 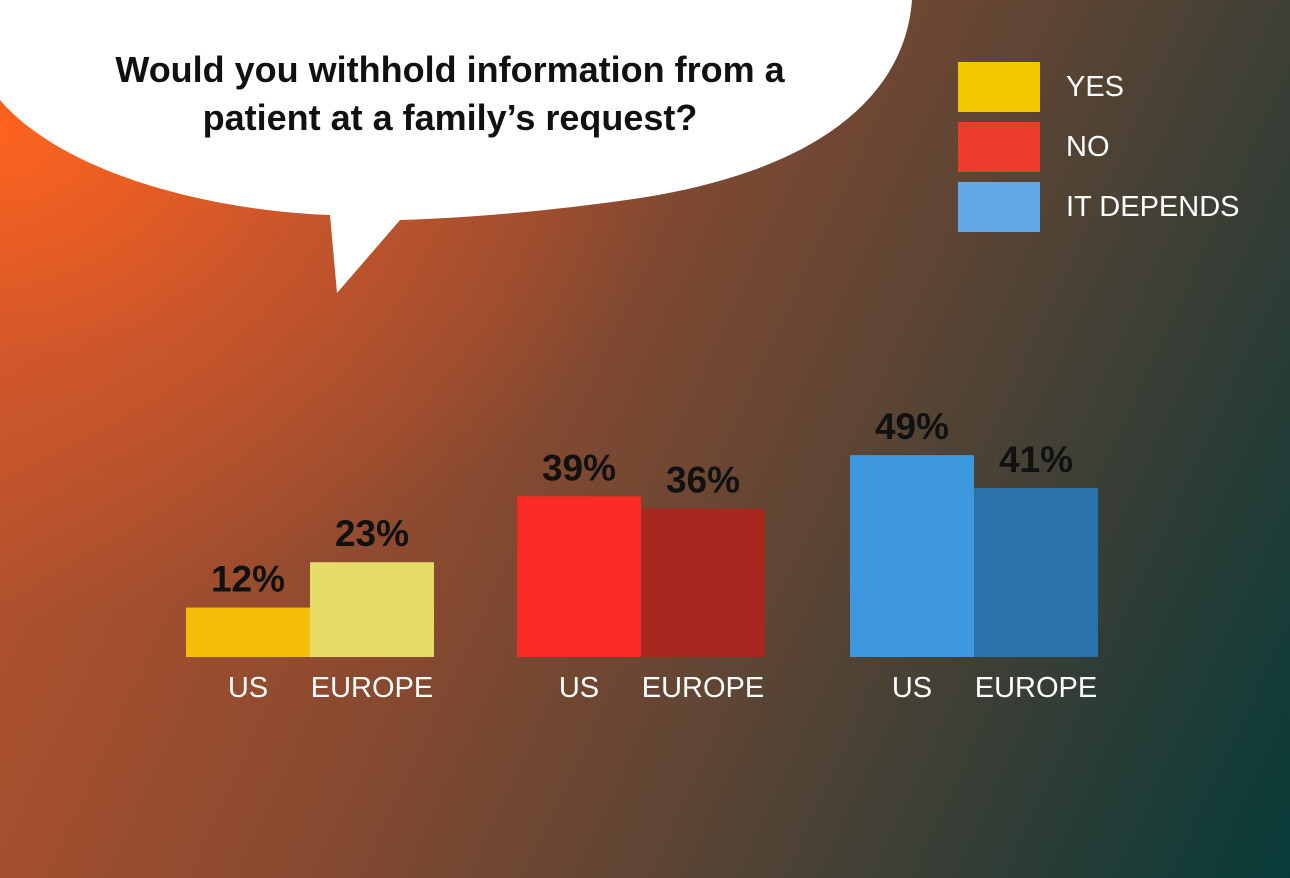 What do you see at coordinates (450, 117) in the screenshot?
I see `title-line-2: patient at a family’s request?` at bounding box center [450, 117].